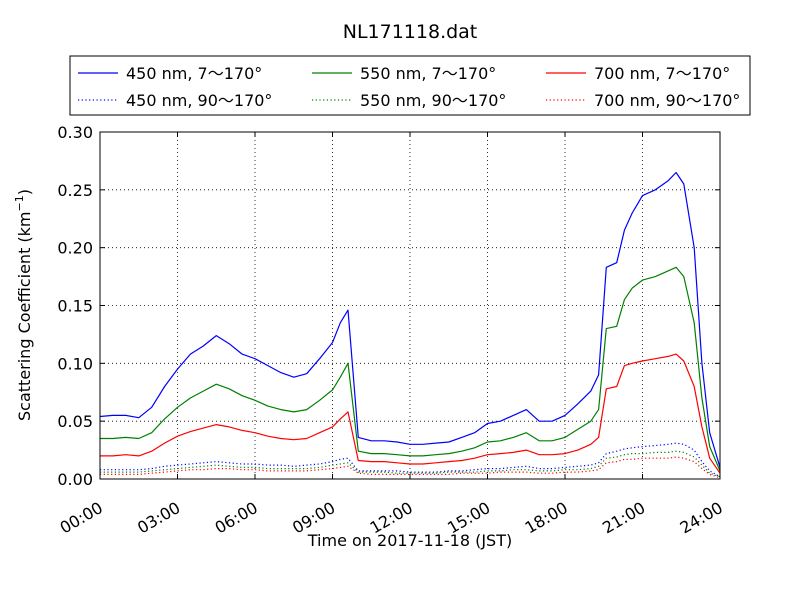 Image resolution: width=800 pixels, height=600 pixels. I want to click on legend-box, so click(410, 85).